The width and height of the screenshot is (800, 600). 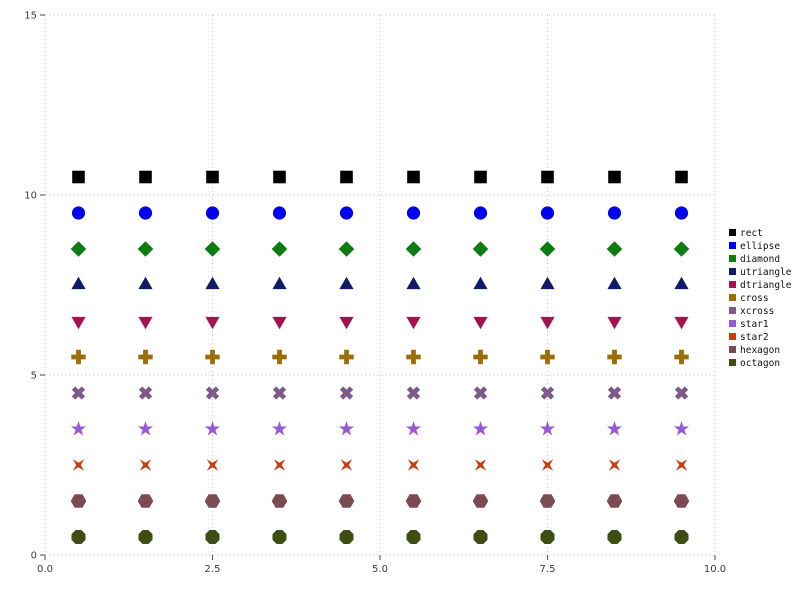 I want to click on legend-item-ellipse: ellipse, so click(x=754, y=246).